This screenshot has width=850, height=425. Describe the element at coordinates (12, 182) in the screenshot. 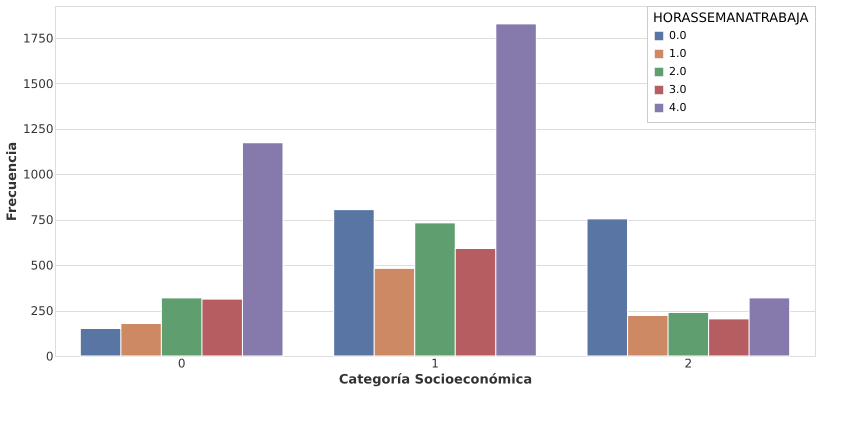

I see `y-axis-title: Frecuencia` at that location.